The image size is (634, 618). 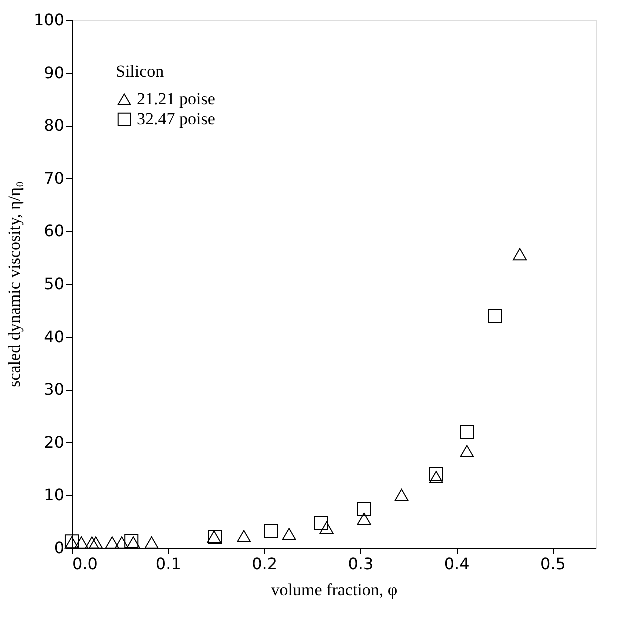 What do you see at coordinates (176, 99) in the screenshot?
I see `legend-label: 21.21 poise` at bounding box center [176, 99].